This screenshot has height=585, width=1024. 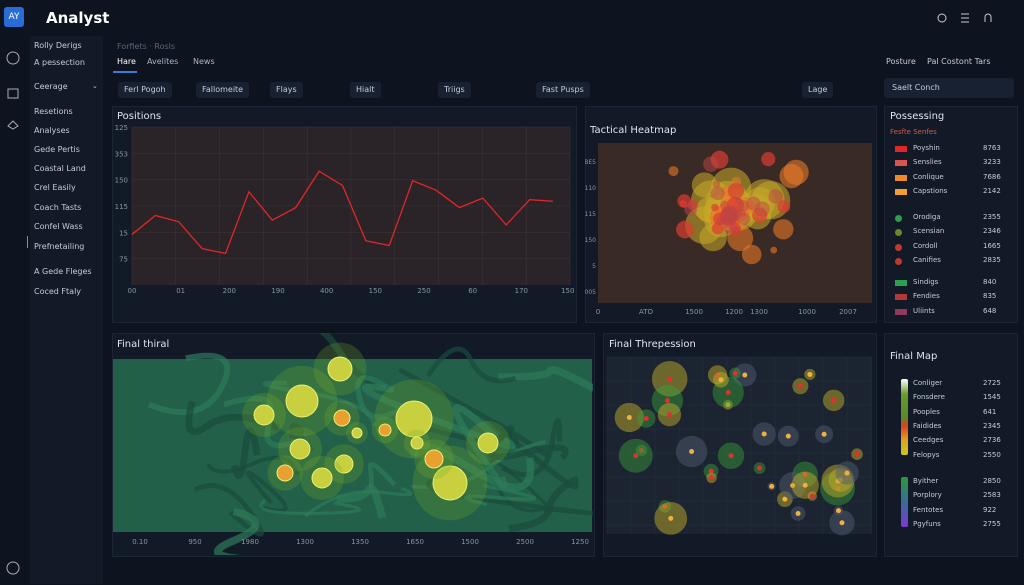 I want to click on sidebar-item: Coced Ftaly, so click(x=58, y=291).